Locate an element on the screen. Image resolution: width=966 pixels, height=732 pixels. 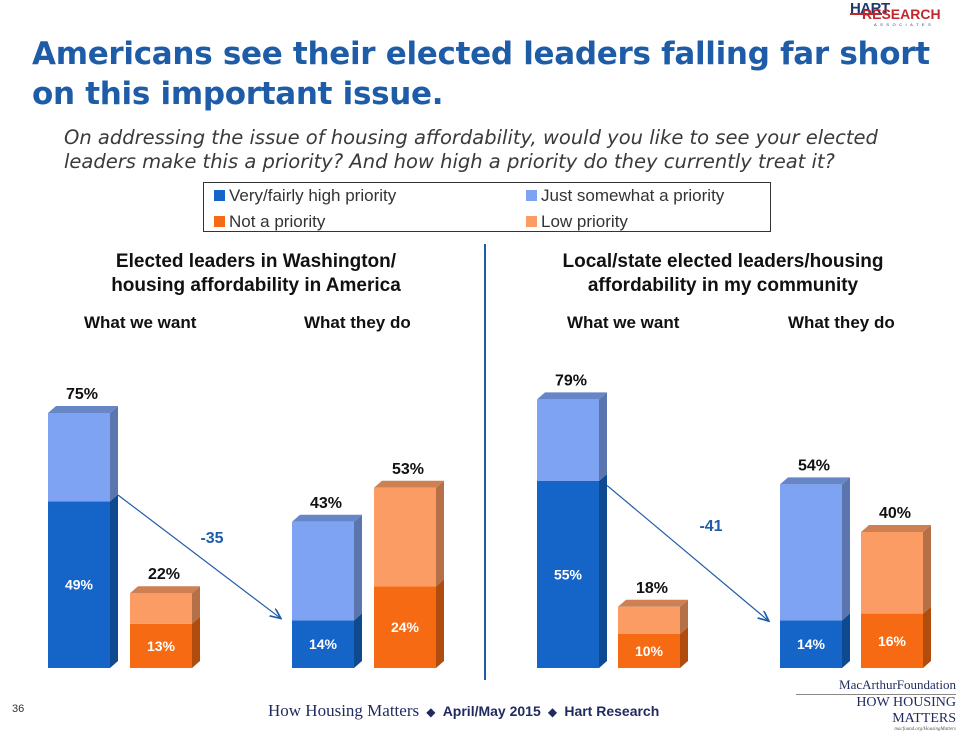
legend-label-somewhat: Just somewhat a priority is located at coordinates (633, 195).